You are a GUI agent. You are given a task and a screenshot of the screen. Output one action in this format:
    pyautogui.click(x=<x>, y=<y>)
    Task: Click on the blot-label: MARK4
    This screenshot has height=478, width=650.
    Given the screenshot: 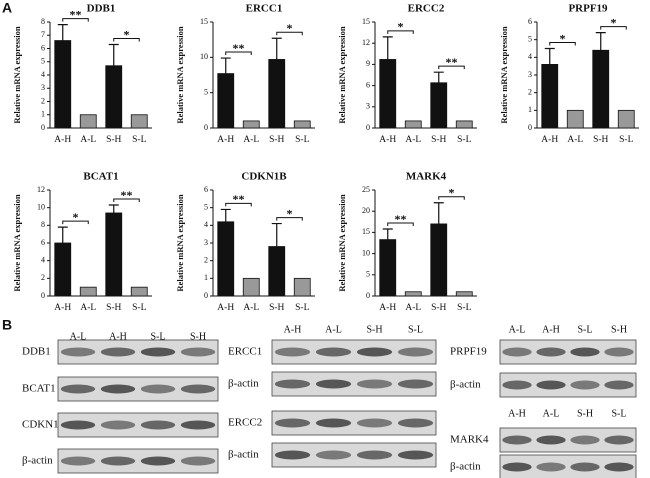 What is the action you would take?
    pyautogui.click(x=469, y=440)
    